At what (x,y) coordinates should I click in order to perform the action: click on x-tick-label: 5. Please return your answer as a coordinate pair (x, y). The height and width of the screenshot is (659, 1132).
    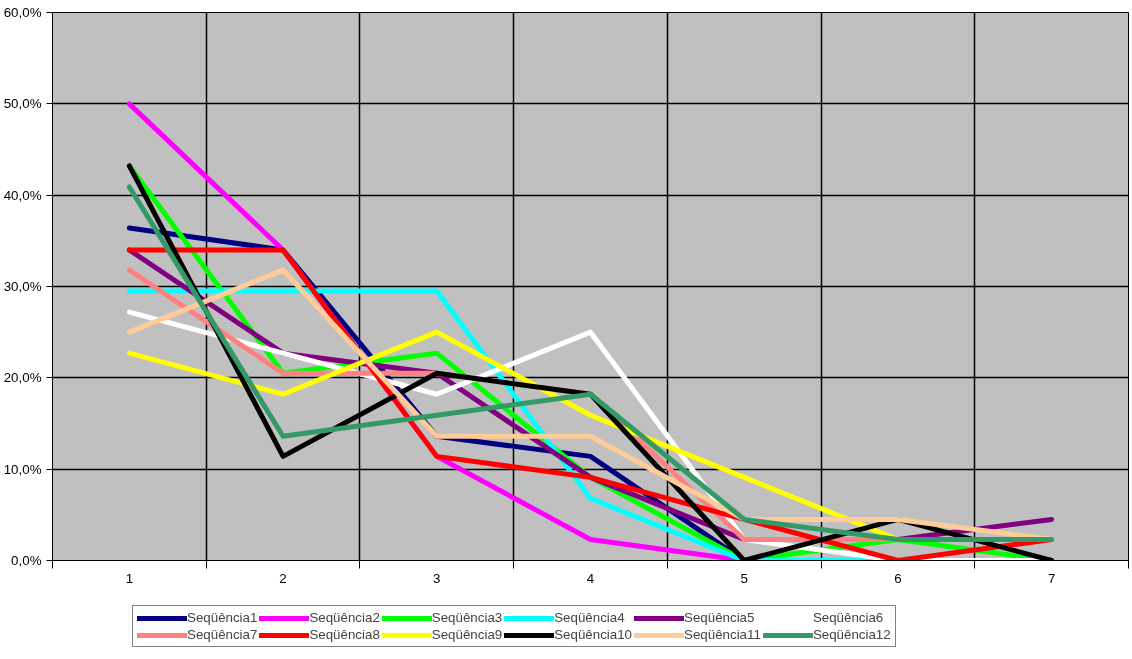
    Looking at the image, I should click on (744, 578).